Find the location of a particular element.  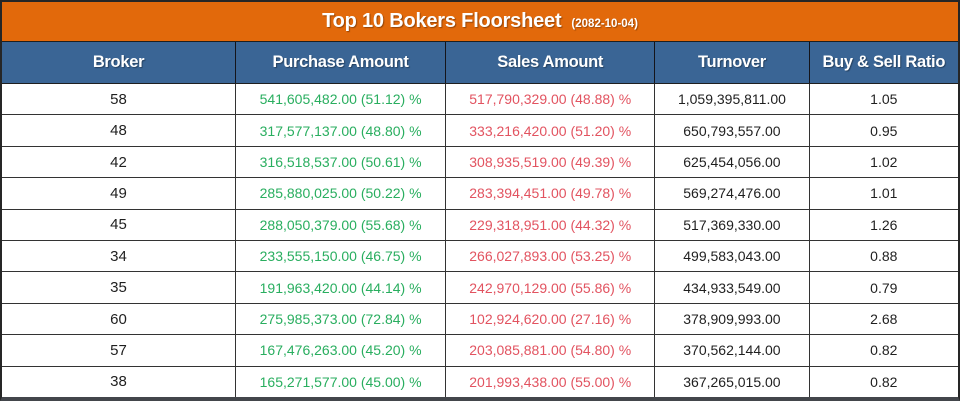

column-header-purchase: Purchase Amount is located at coordinates (341, 62).